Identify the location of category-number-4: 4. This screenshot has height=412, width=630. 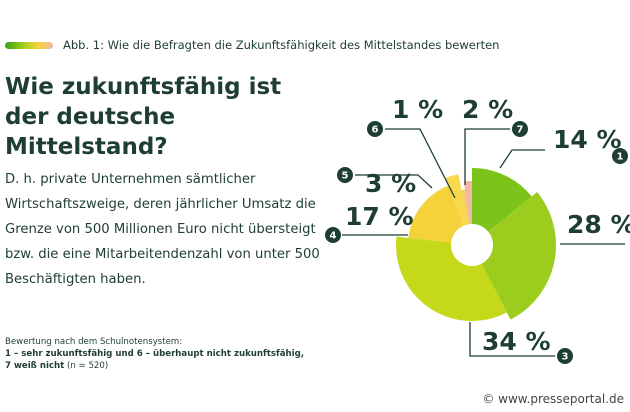
(333, 236).